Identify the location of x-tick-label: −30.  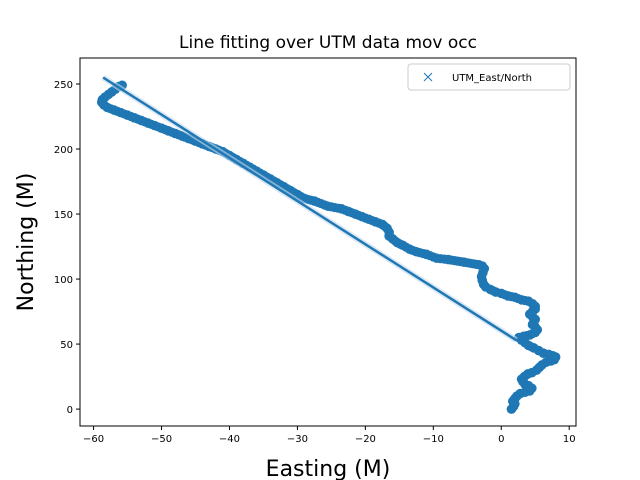
(297, 439).